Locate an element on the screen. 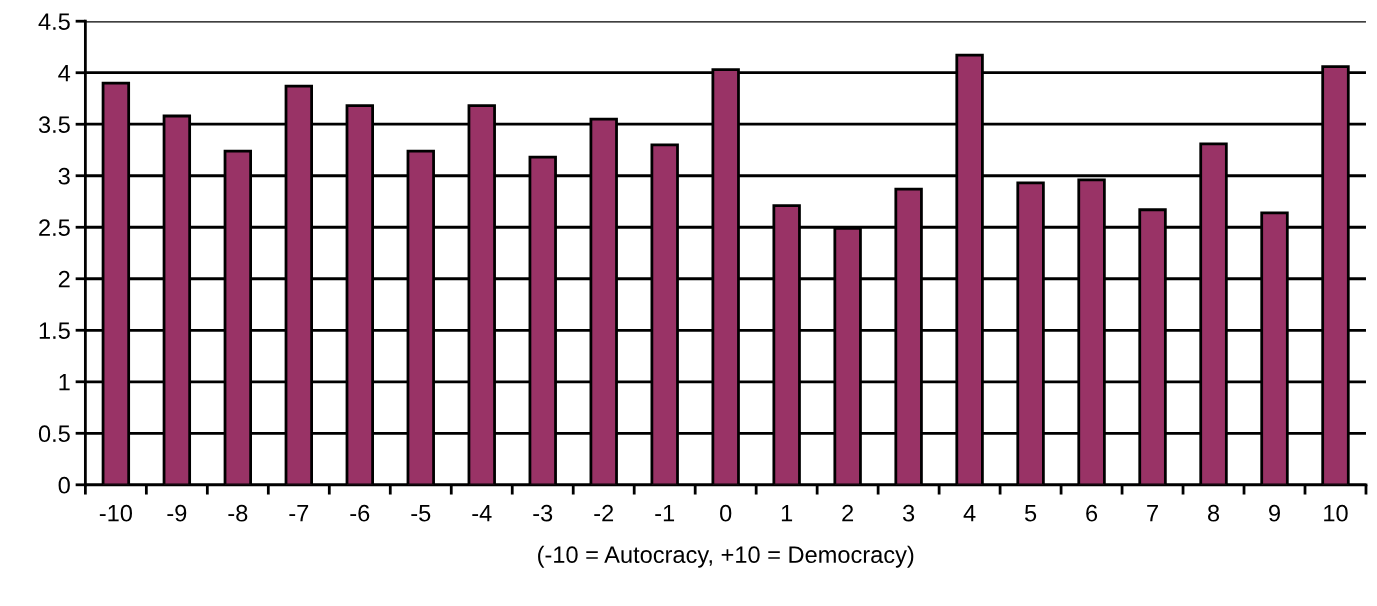 This screenshot has height=606, width=1377. y-tick-label: 1 is located at coordinates (64, 382).